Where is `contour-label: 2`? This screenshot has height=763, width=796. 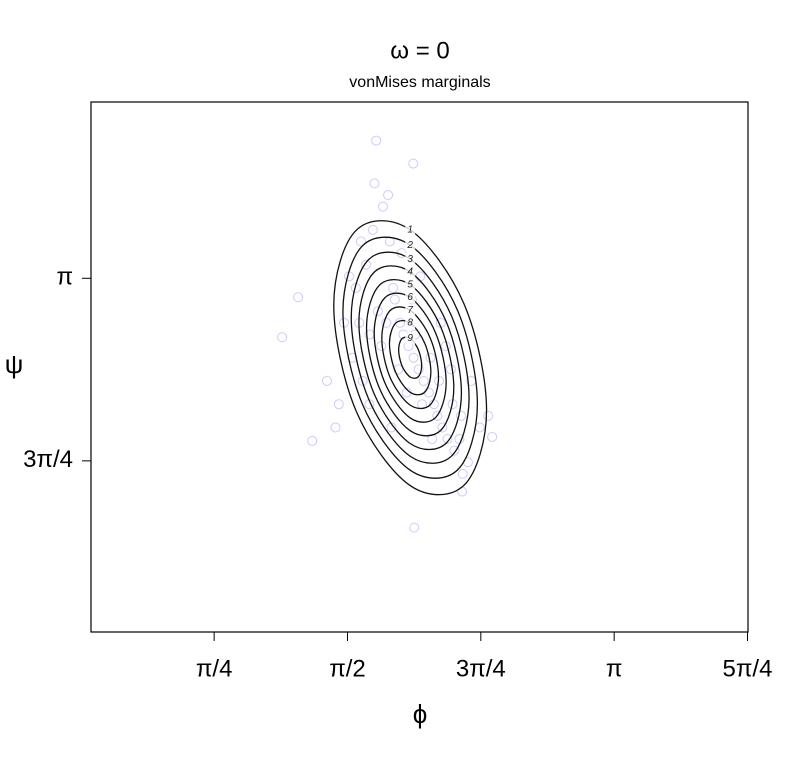
contour-label: 2 is located at coordinates (409, 245).